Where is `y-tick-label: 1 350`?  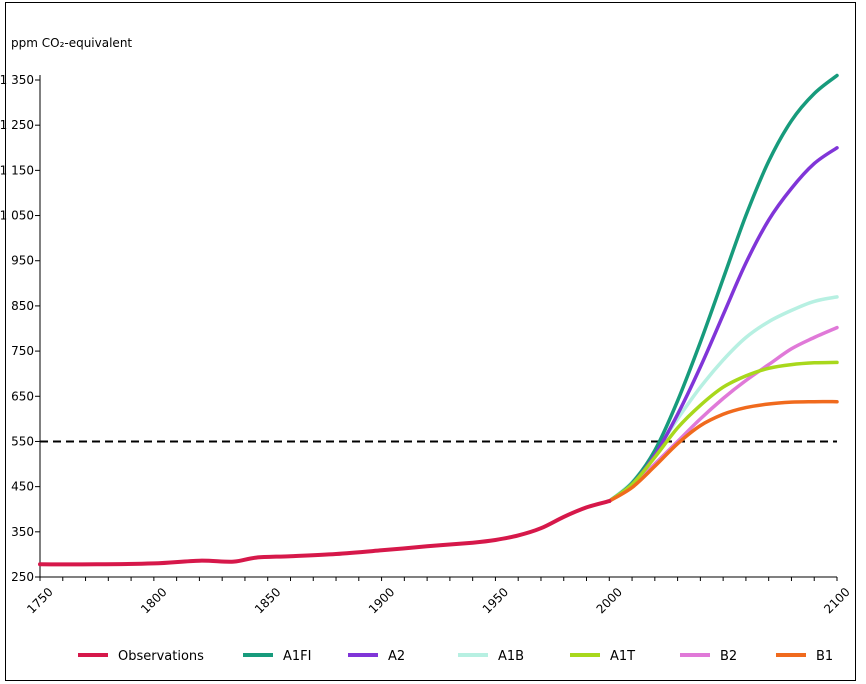
y-tick-label: 1 350 is located at coordinates (17, 80).